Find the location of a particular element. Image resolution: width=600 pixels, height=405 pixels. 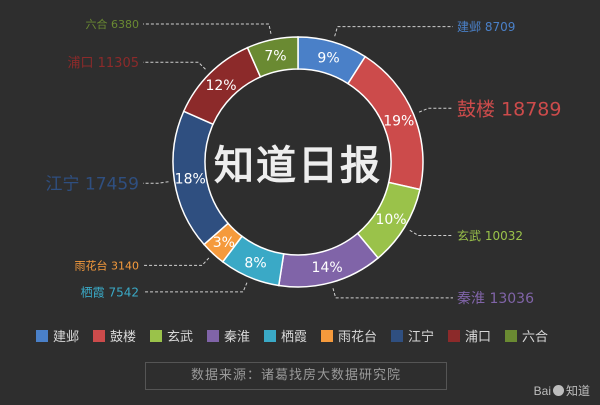

legend-label: 雨花台 is located at coordinates (357, 337).